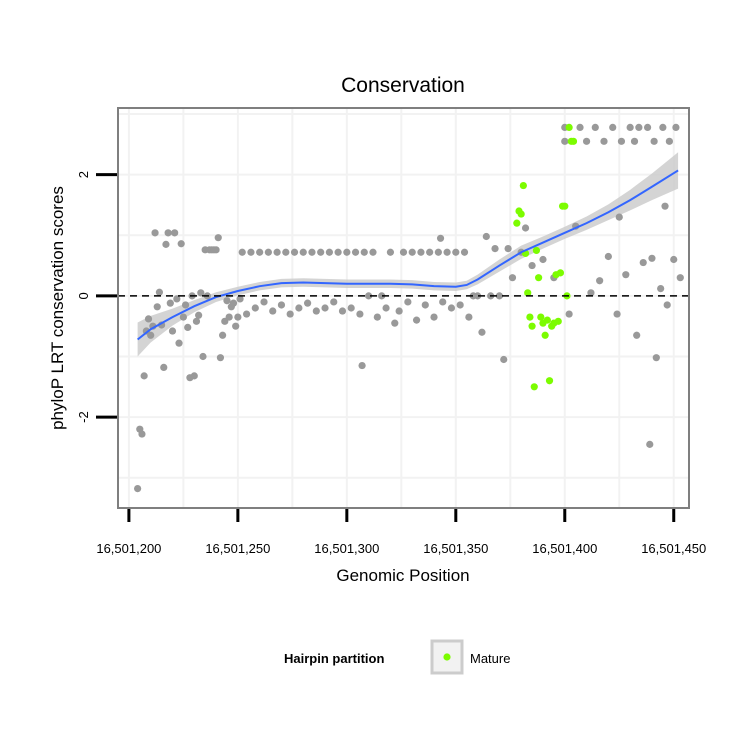 This screenshot has height=750, width=750. Describe the element at coordinates (334, 658) in the screenshot. I see `legend-title: Hairpin partition` at that location.